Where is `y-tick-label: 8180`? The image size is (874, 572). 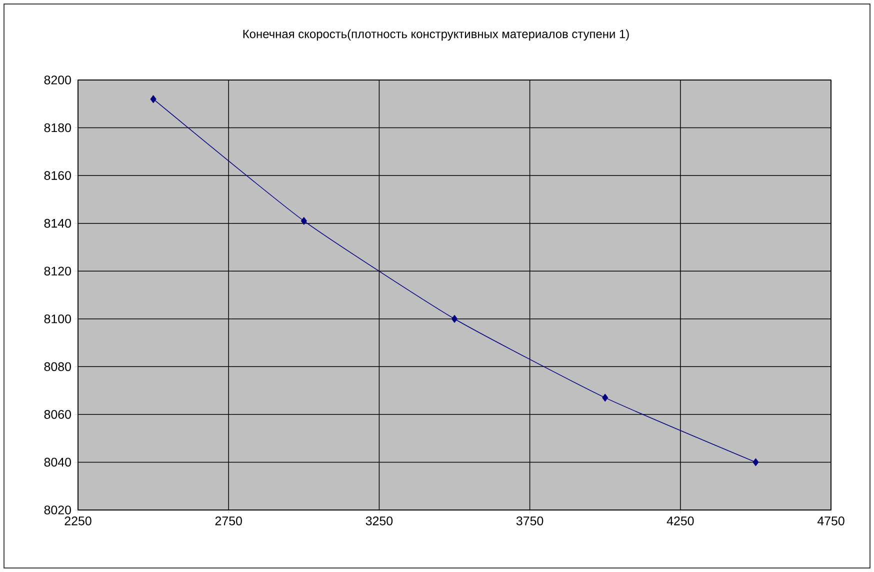
y-tick-label: 8180 is located at coordinates (57, 127).